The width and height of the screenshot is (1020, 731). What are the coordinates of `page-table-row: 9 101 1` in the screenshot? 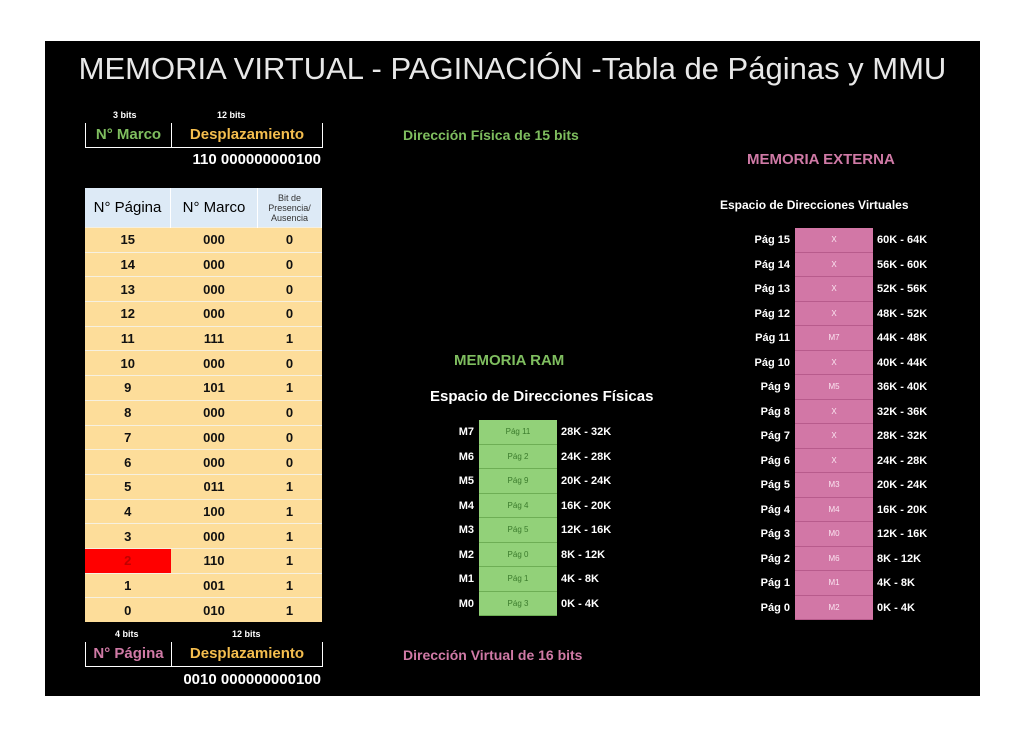 It's located at (203, 388).